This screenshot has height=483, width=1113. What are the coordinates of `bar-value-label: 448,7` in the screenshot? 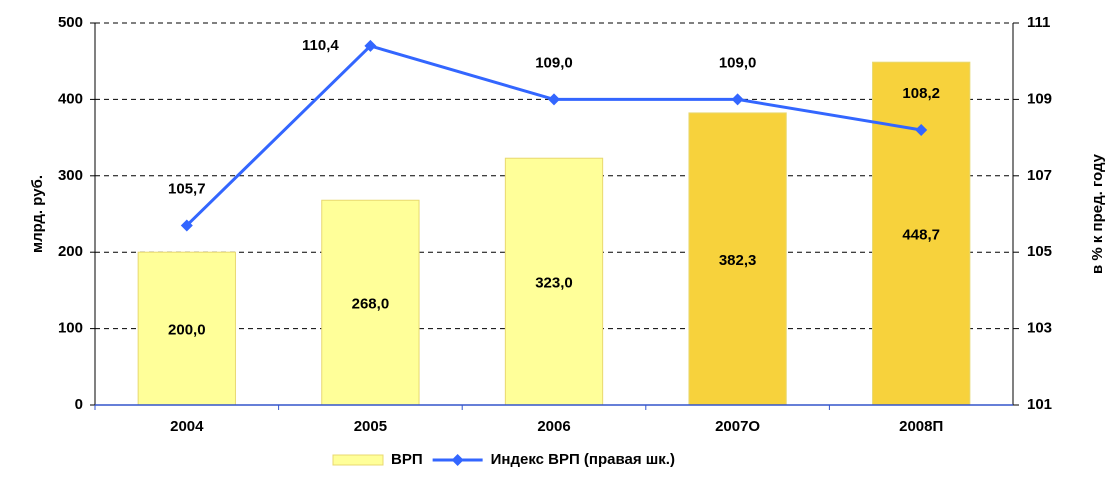 It's located at (921, 235).